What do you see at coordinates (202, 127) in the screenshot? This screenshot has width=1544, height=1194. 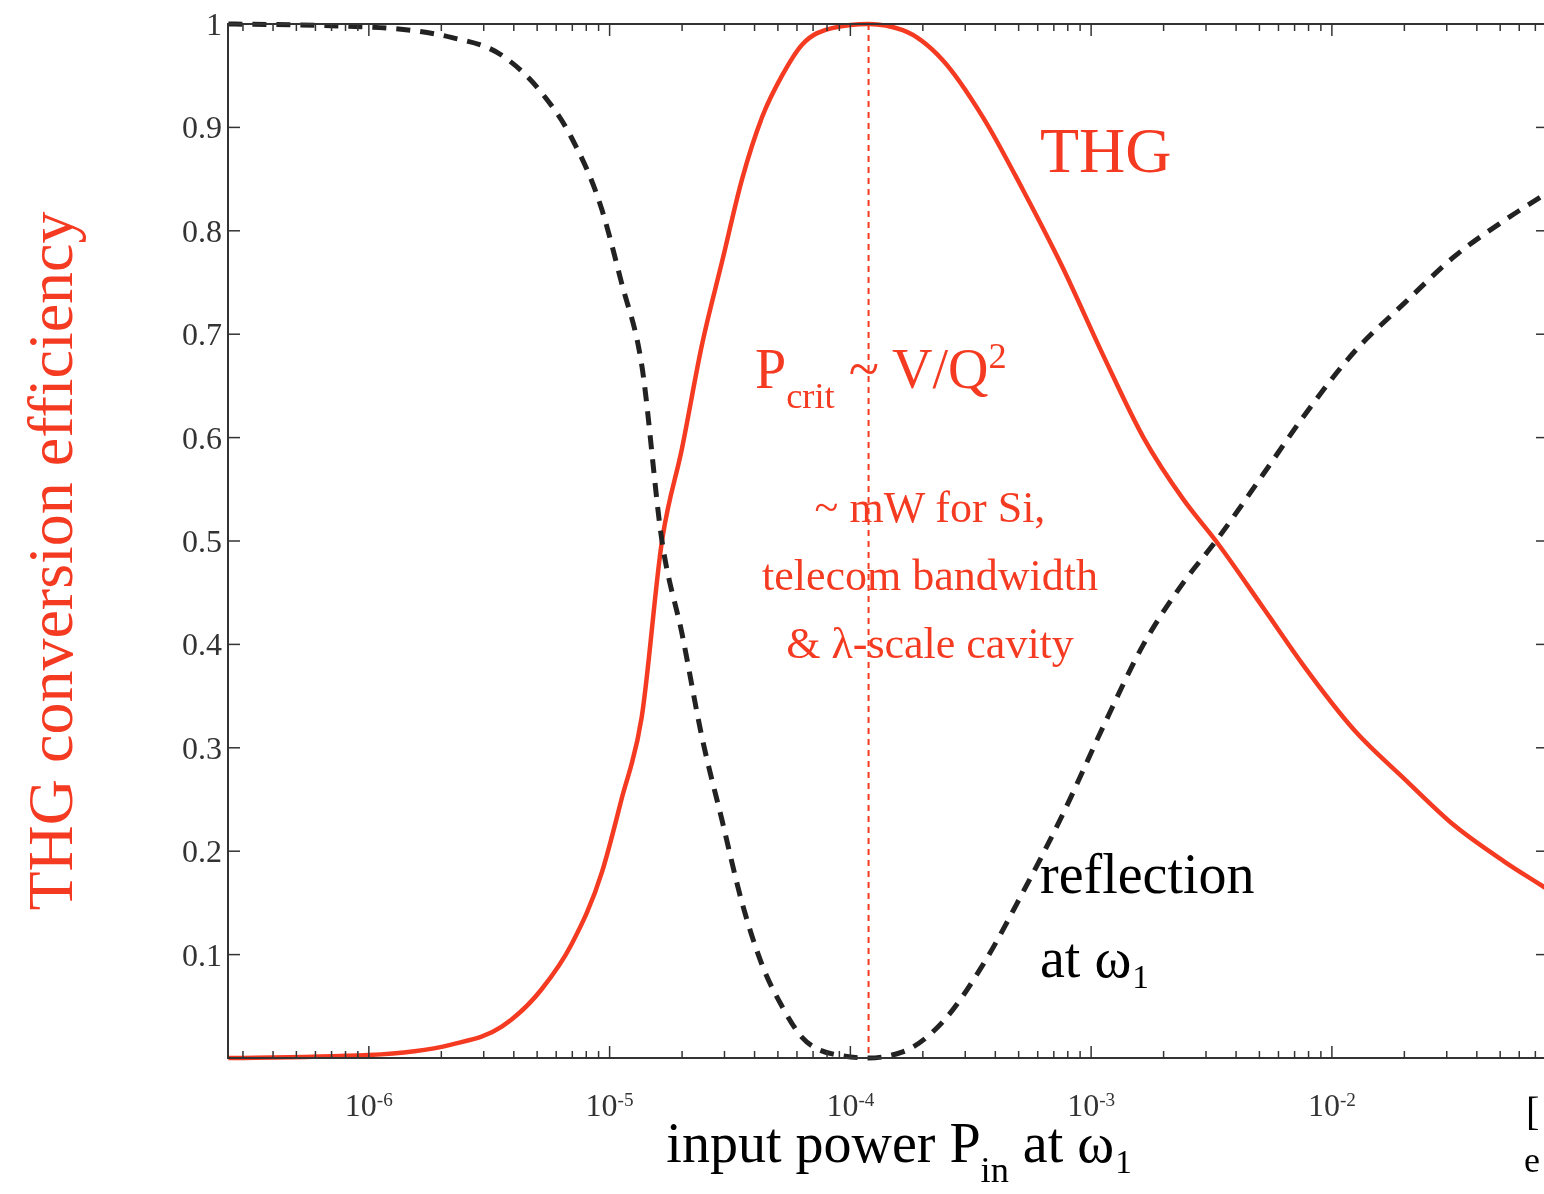 I see `y-tick-label: 0.9` at bounding box center [202, 127].